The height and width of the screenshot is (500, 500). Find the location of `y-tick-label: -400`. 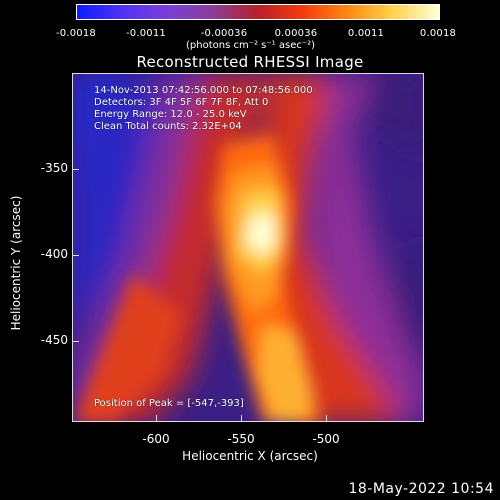

y-tick-label: -400 is located at coordinates (54, 254).